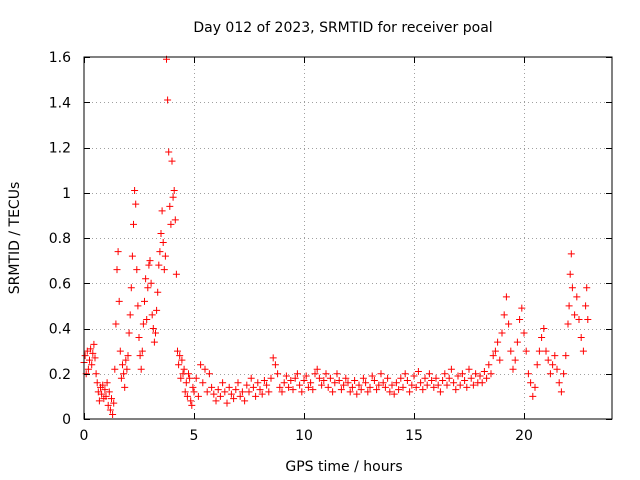 Image resolution: width=640 pixels, height=480 pixels. I want to click on y-axis-title: SRMTID / TECUs, so click(15, 238).